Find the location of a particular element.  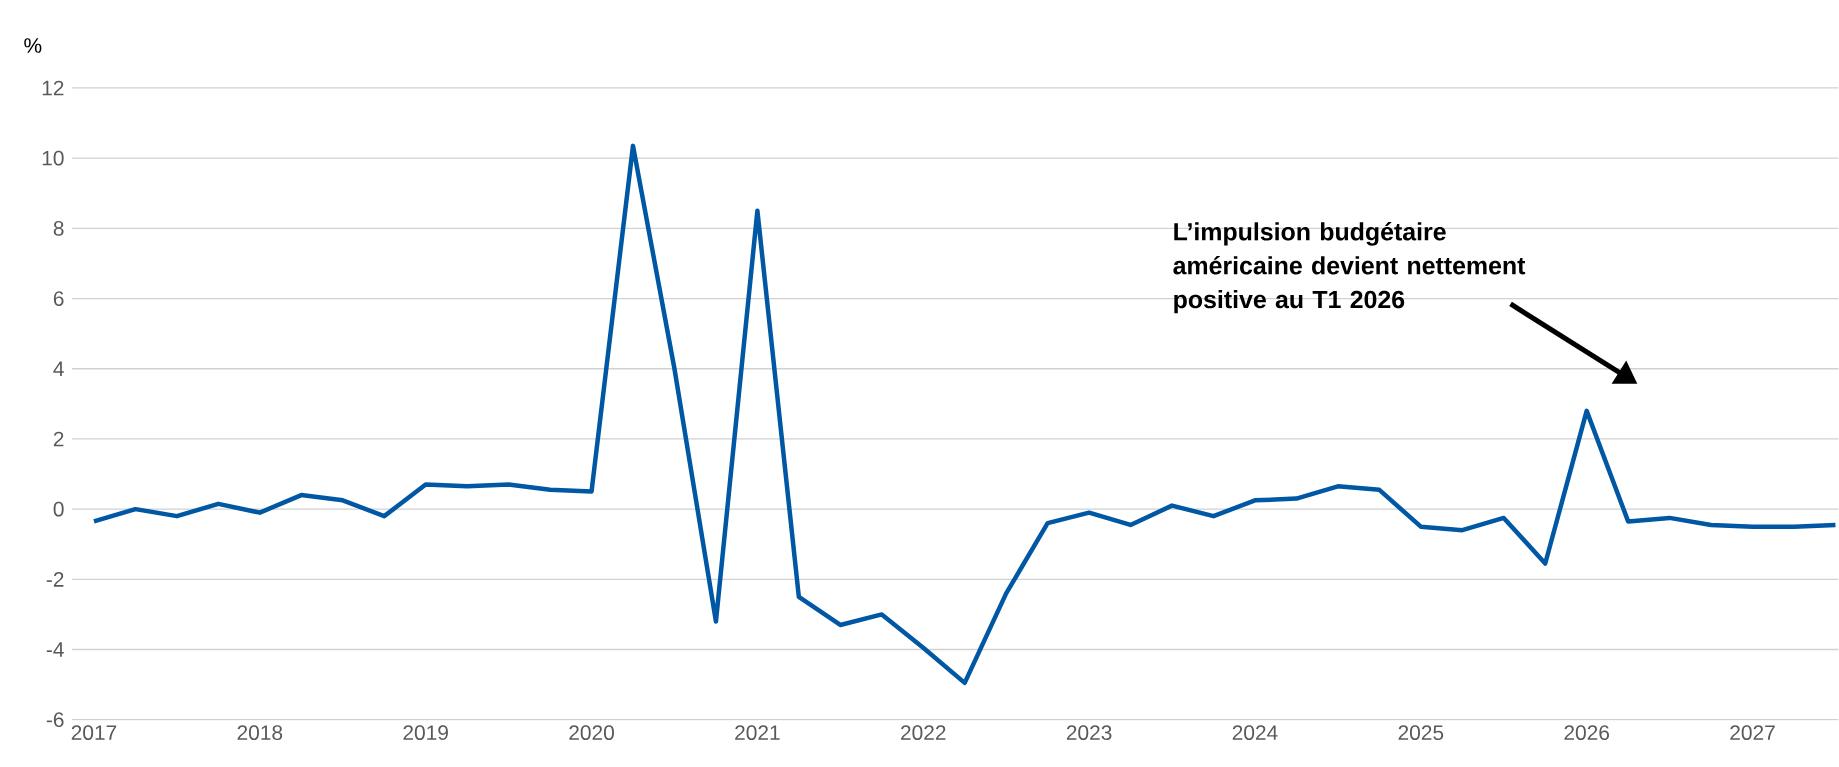

x-tick-label: 2026 is located at coordinates (1587, 733).